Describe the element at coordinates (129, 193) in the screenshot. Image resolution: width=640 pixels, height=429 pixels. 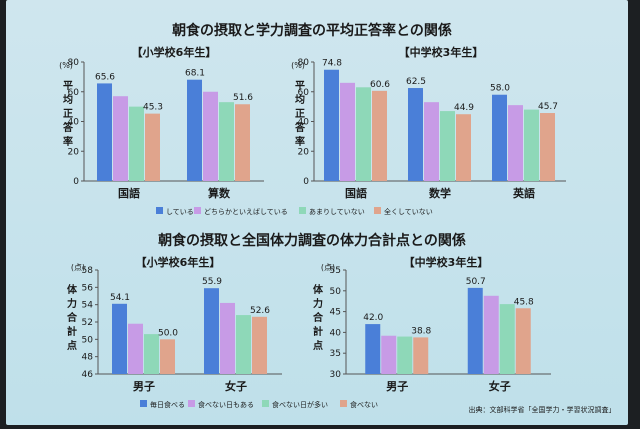
I see `chart-0-category-label: 国語` at that location.